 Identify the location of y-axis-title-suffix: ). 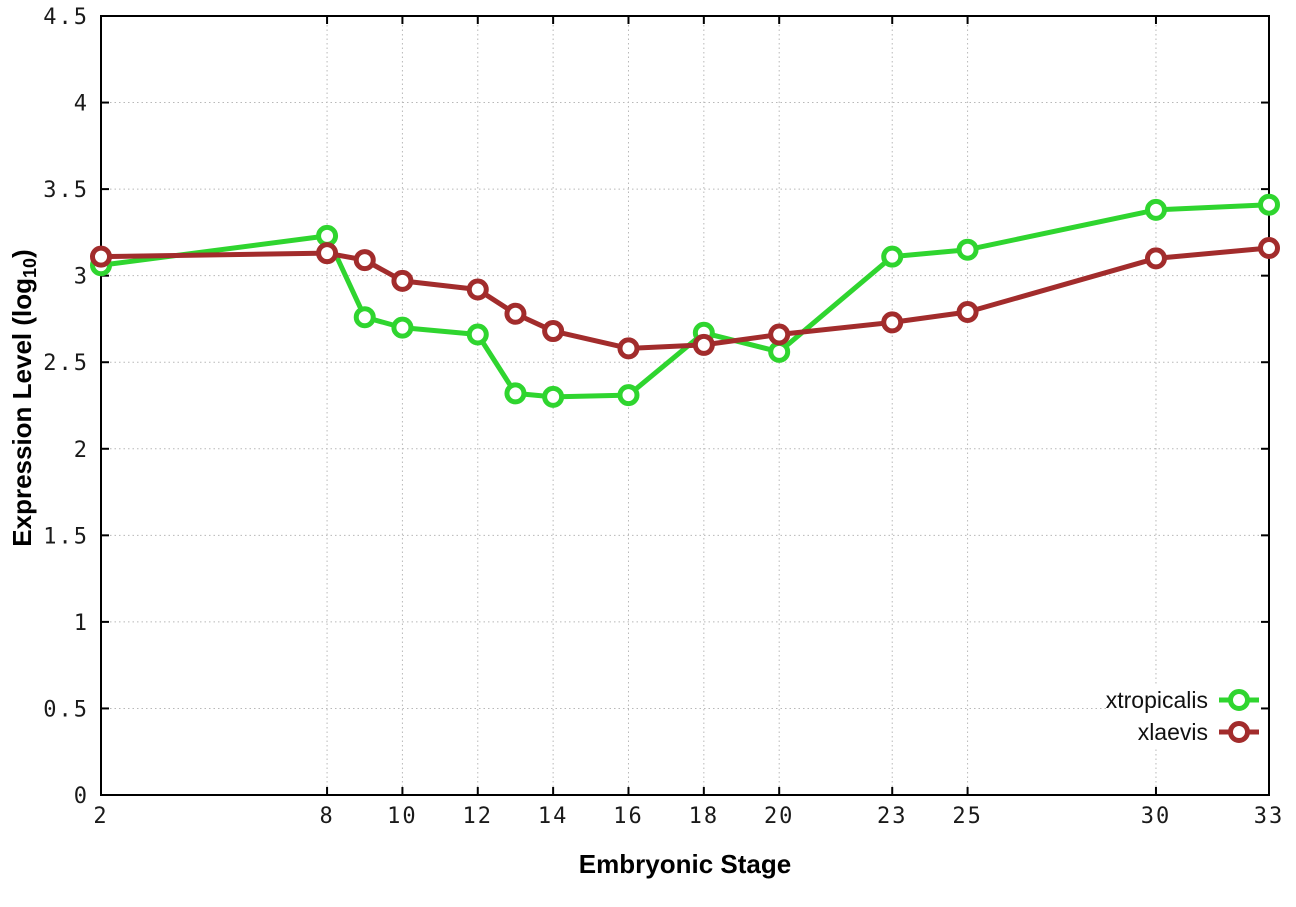
(22, 253).